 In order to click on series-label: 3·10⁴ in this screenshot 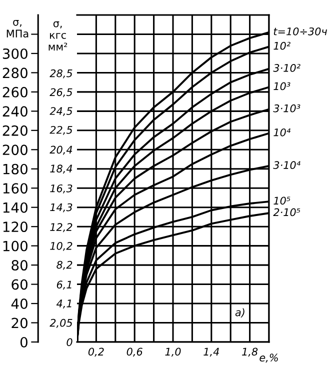, I will do `click(286, 165)`.